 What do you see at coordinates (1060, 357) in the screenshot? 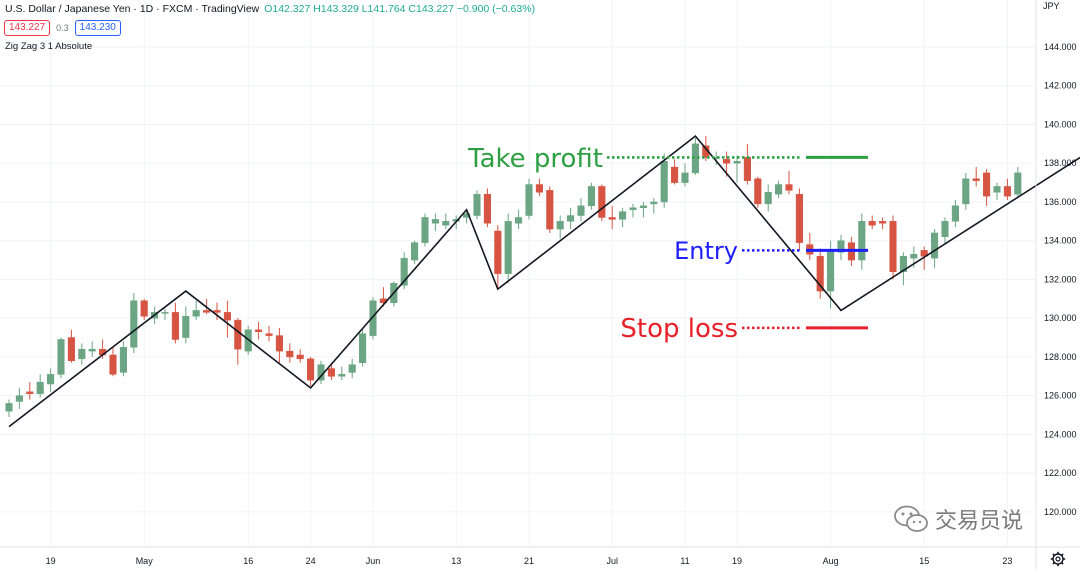
I see `y-tick-label: 128.000` at bounding box center [1060, 357].